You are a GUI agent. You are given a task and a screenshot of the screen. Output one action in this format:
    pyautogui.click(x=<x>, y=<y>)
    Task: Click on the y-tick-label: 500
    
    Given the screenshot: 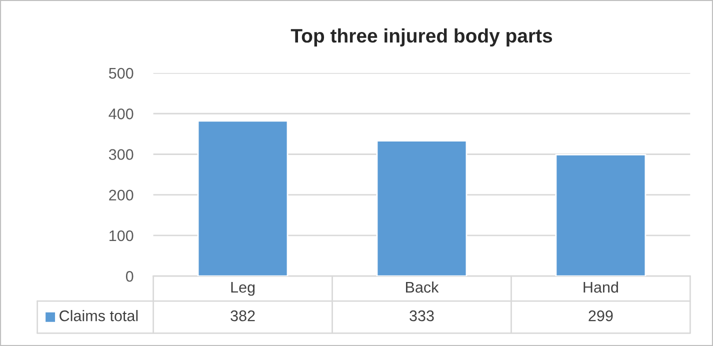 What is the action you would take?
    pyautogui.click(x=121, y=73)
    